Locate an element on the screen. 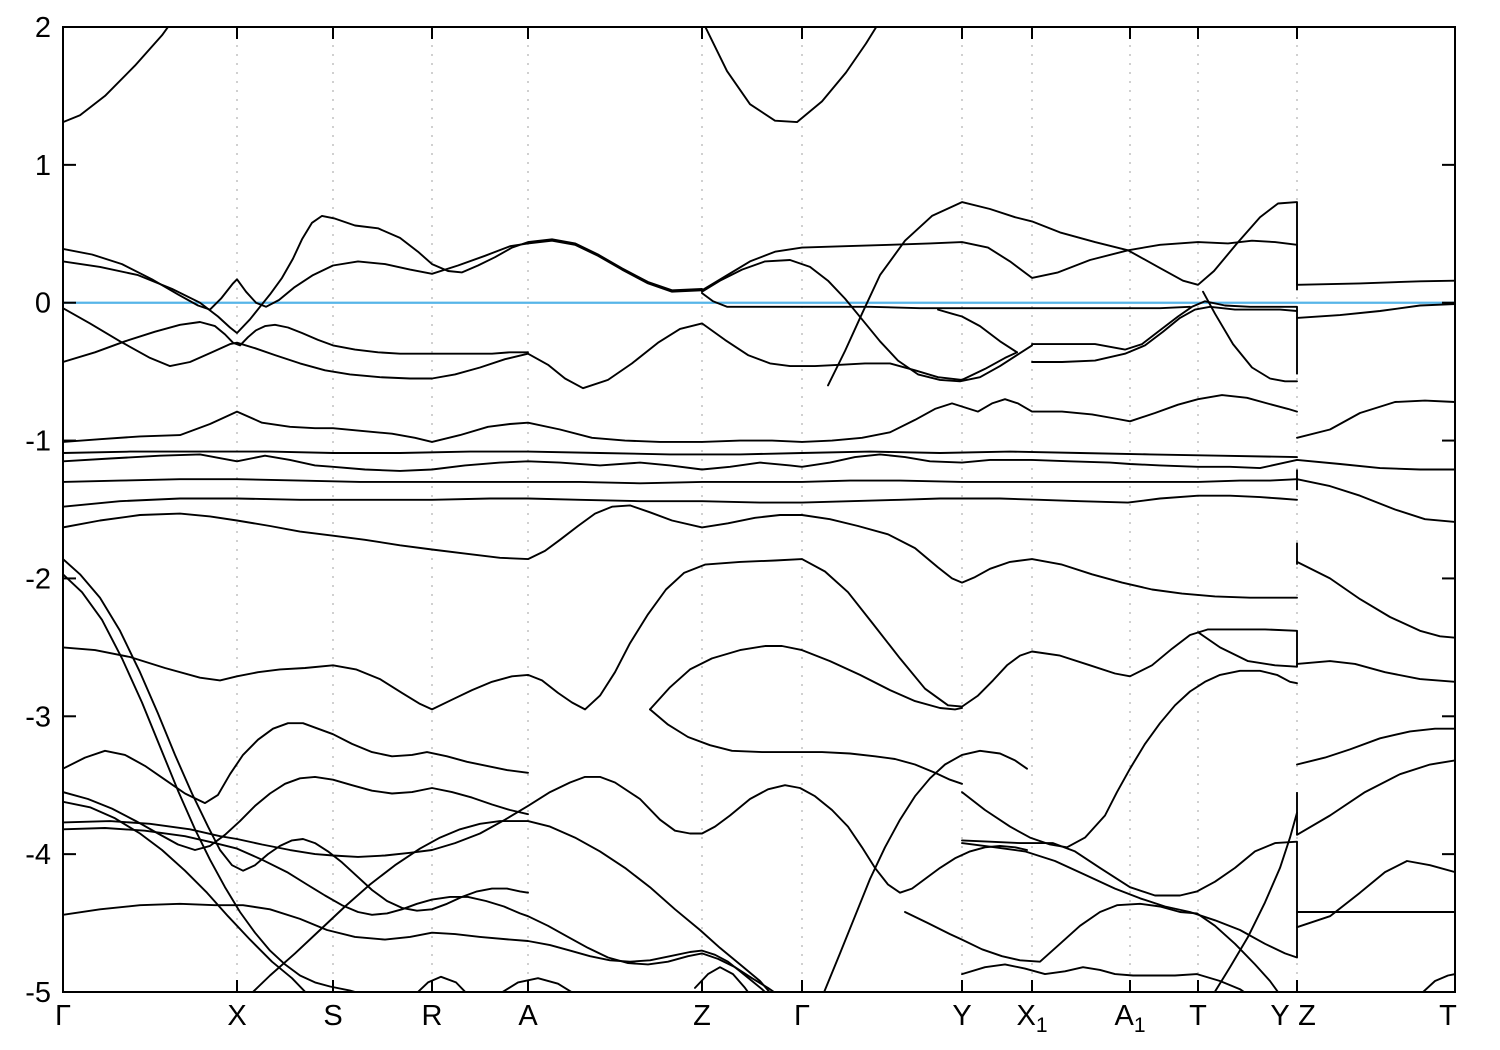  k-point-label: X1 is located at coordinates (1031, 1018).